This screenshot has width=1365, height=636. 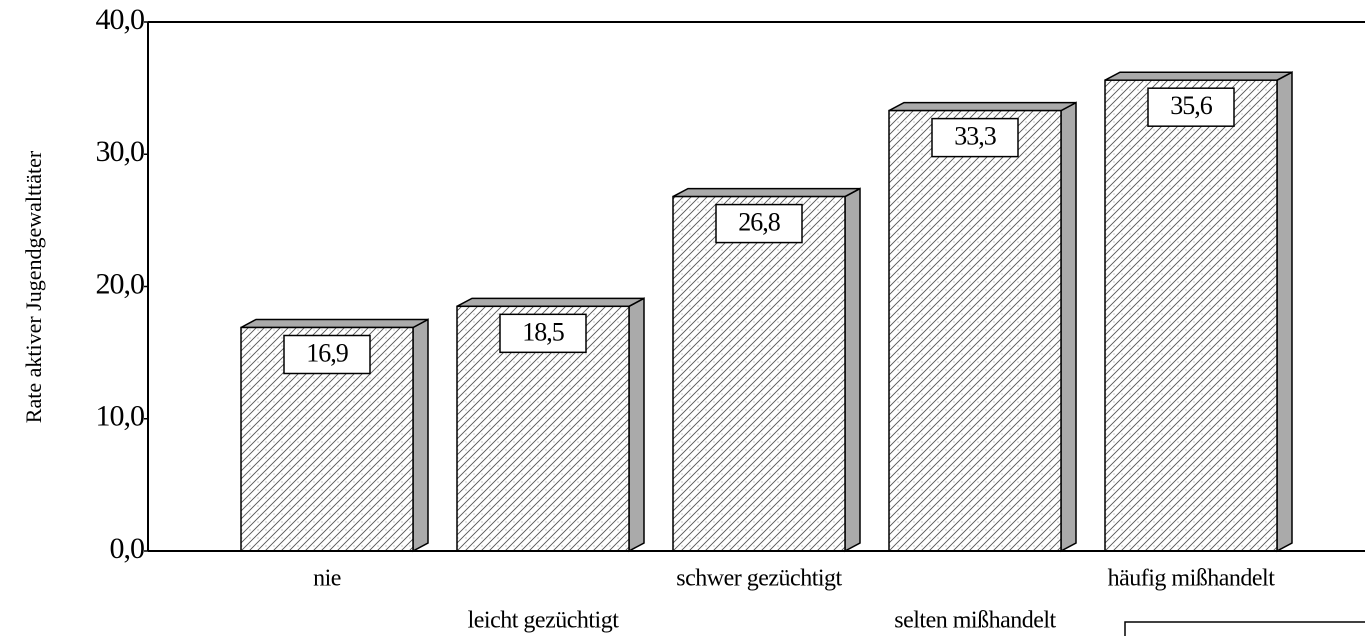 What do you see at coordinates (127, 548) in the screenshot?
I see `y-tick-label: 0,0` at bounding box center [127, 548].